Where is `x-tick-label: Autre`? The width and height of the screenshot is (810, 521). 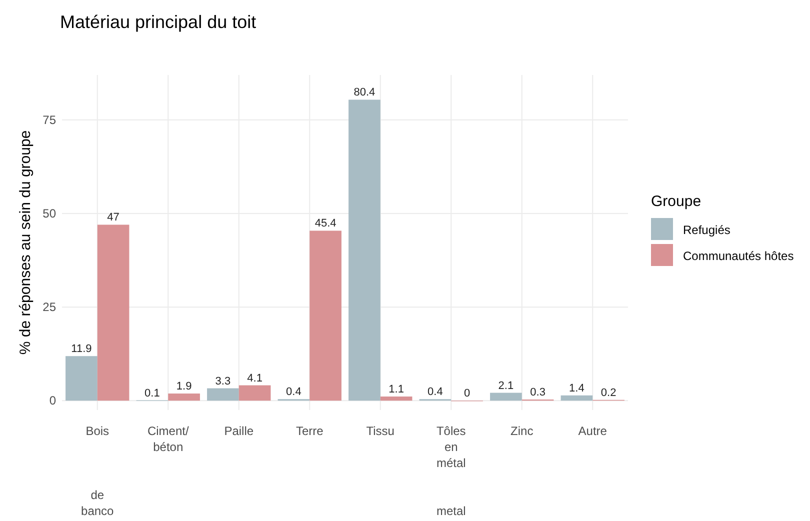
x-tick-label: Autre is located at coordinates (593, 431).